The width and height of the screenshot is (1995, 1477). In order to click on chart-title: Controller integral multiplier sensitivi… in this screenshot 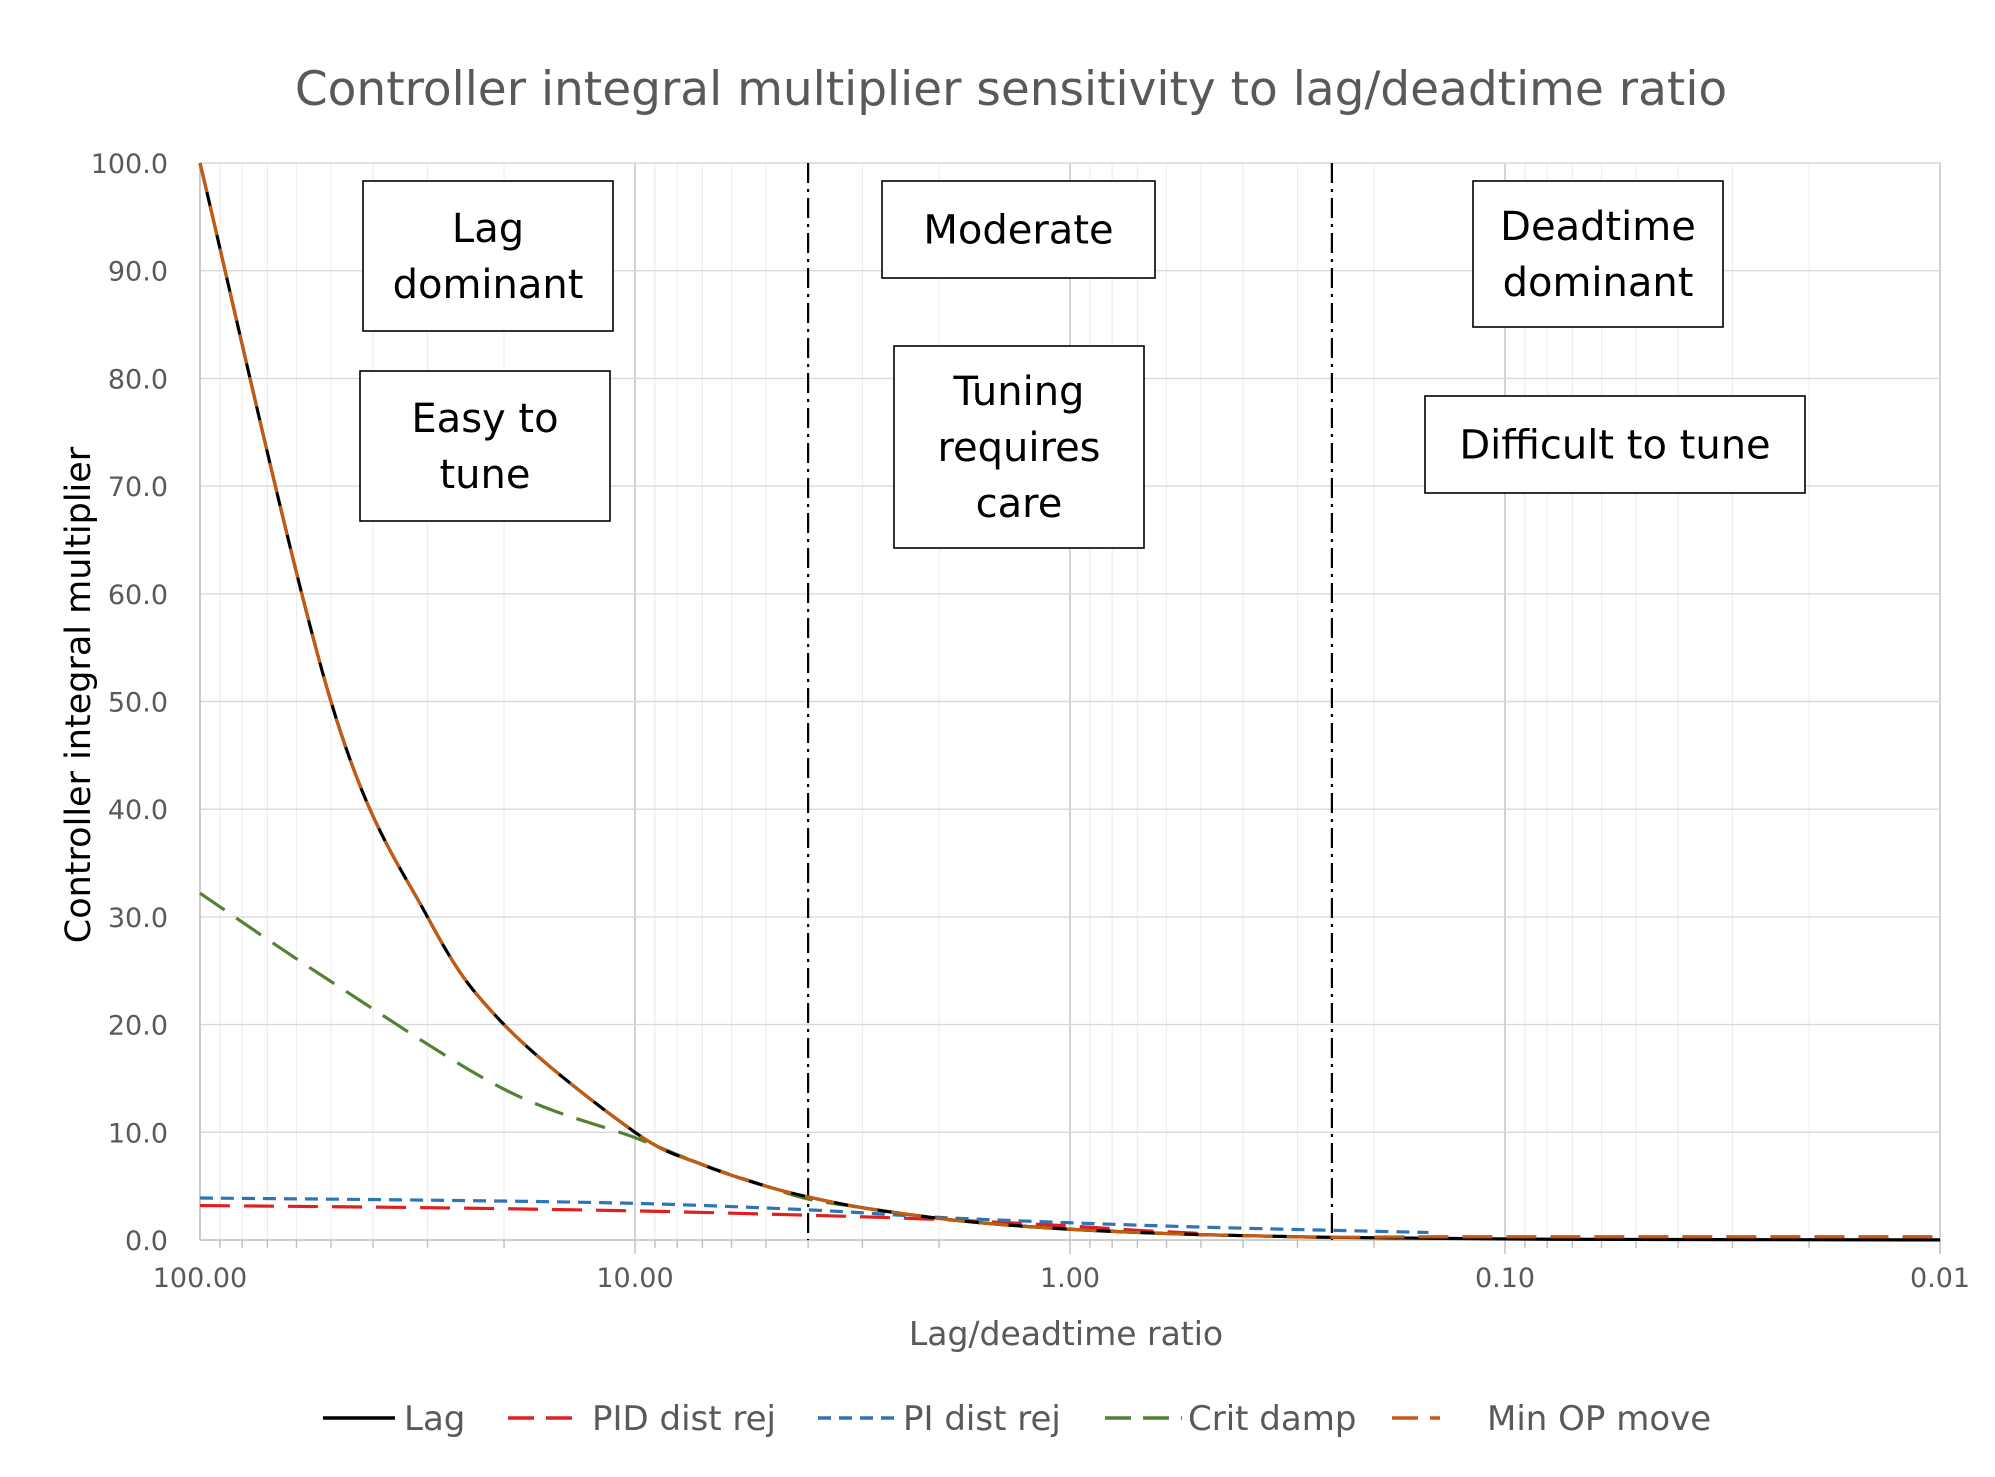, I will do `click(1011, 89)`.